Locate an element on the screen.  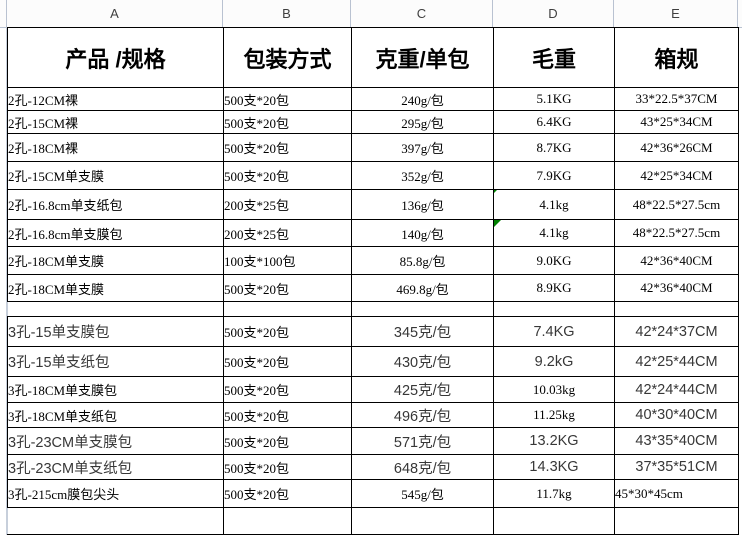
header-cell-weight-per-pack: 克重/单包 is located at coordinates (422, 57).